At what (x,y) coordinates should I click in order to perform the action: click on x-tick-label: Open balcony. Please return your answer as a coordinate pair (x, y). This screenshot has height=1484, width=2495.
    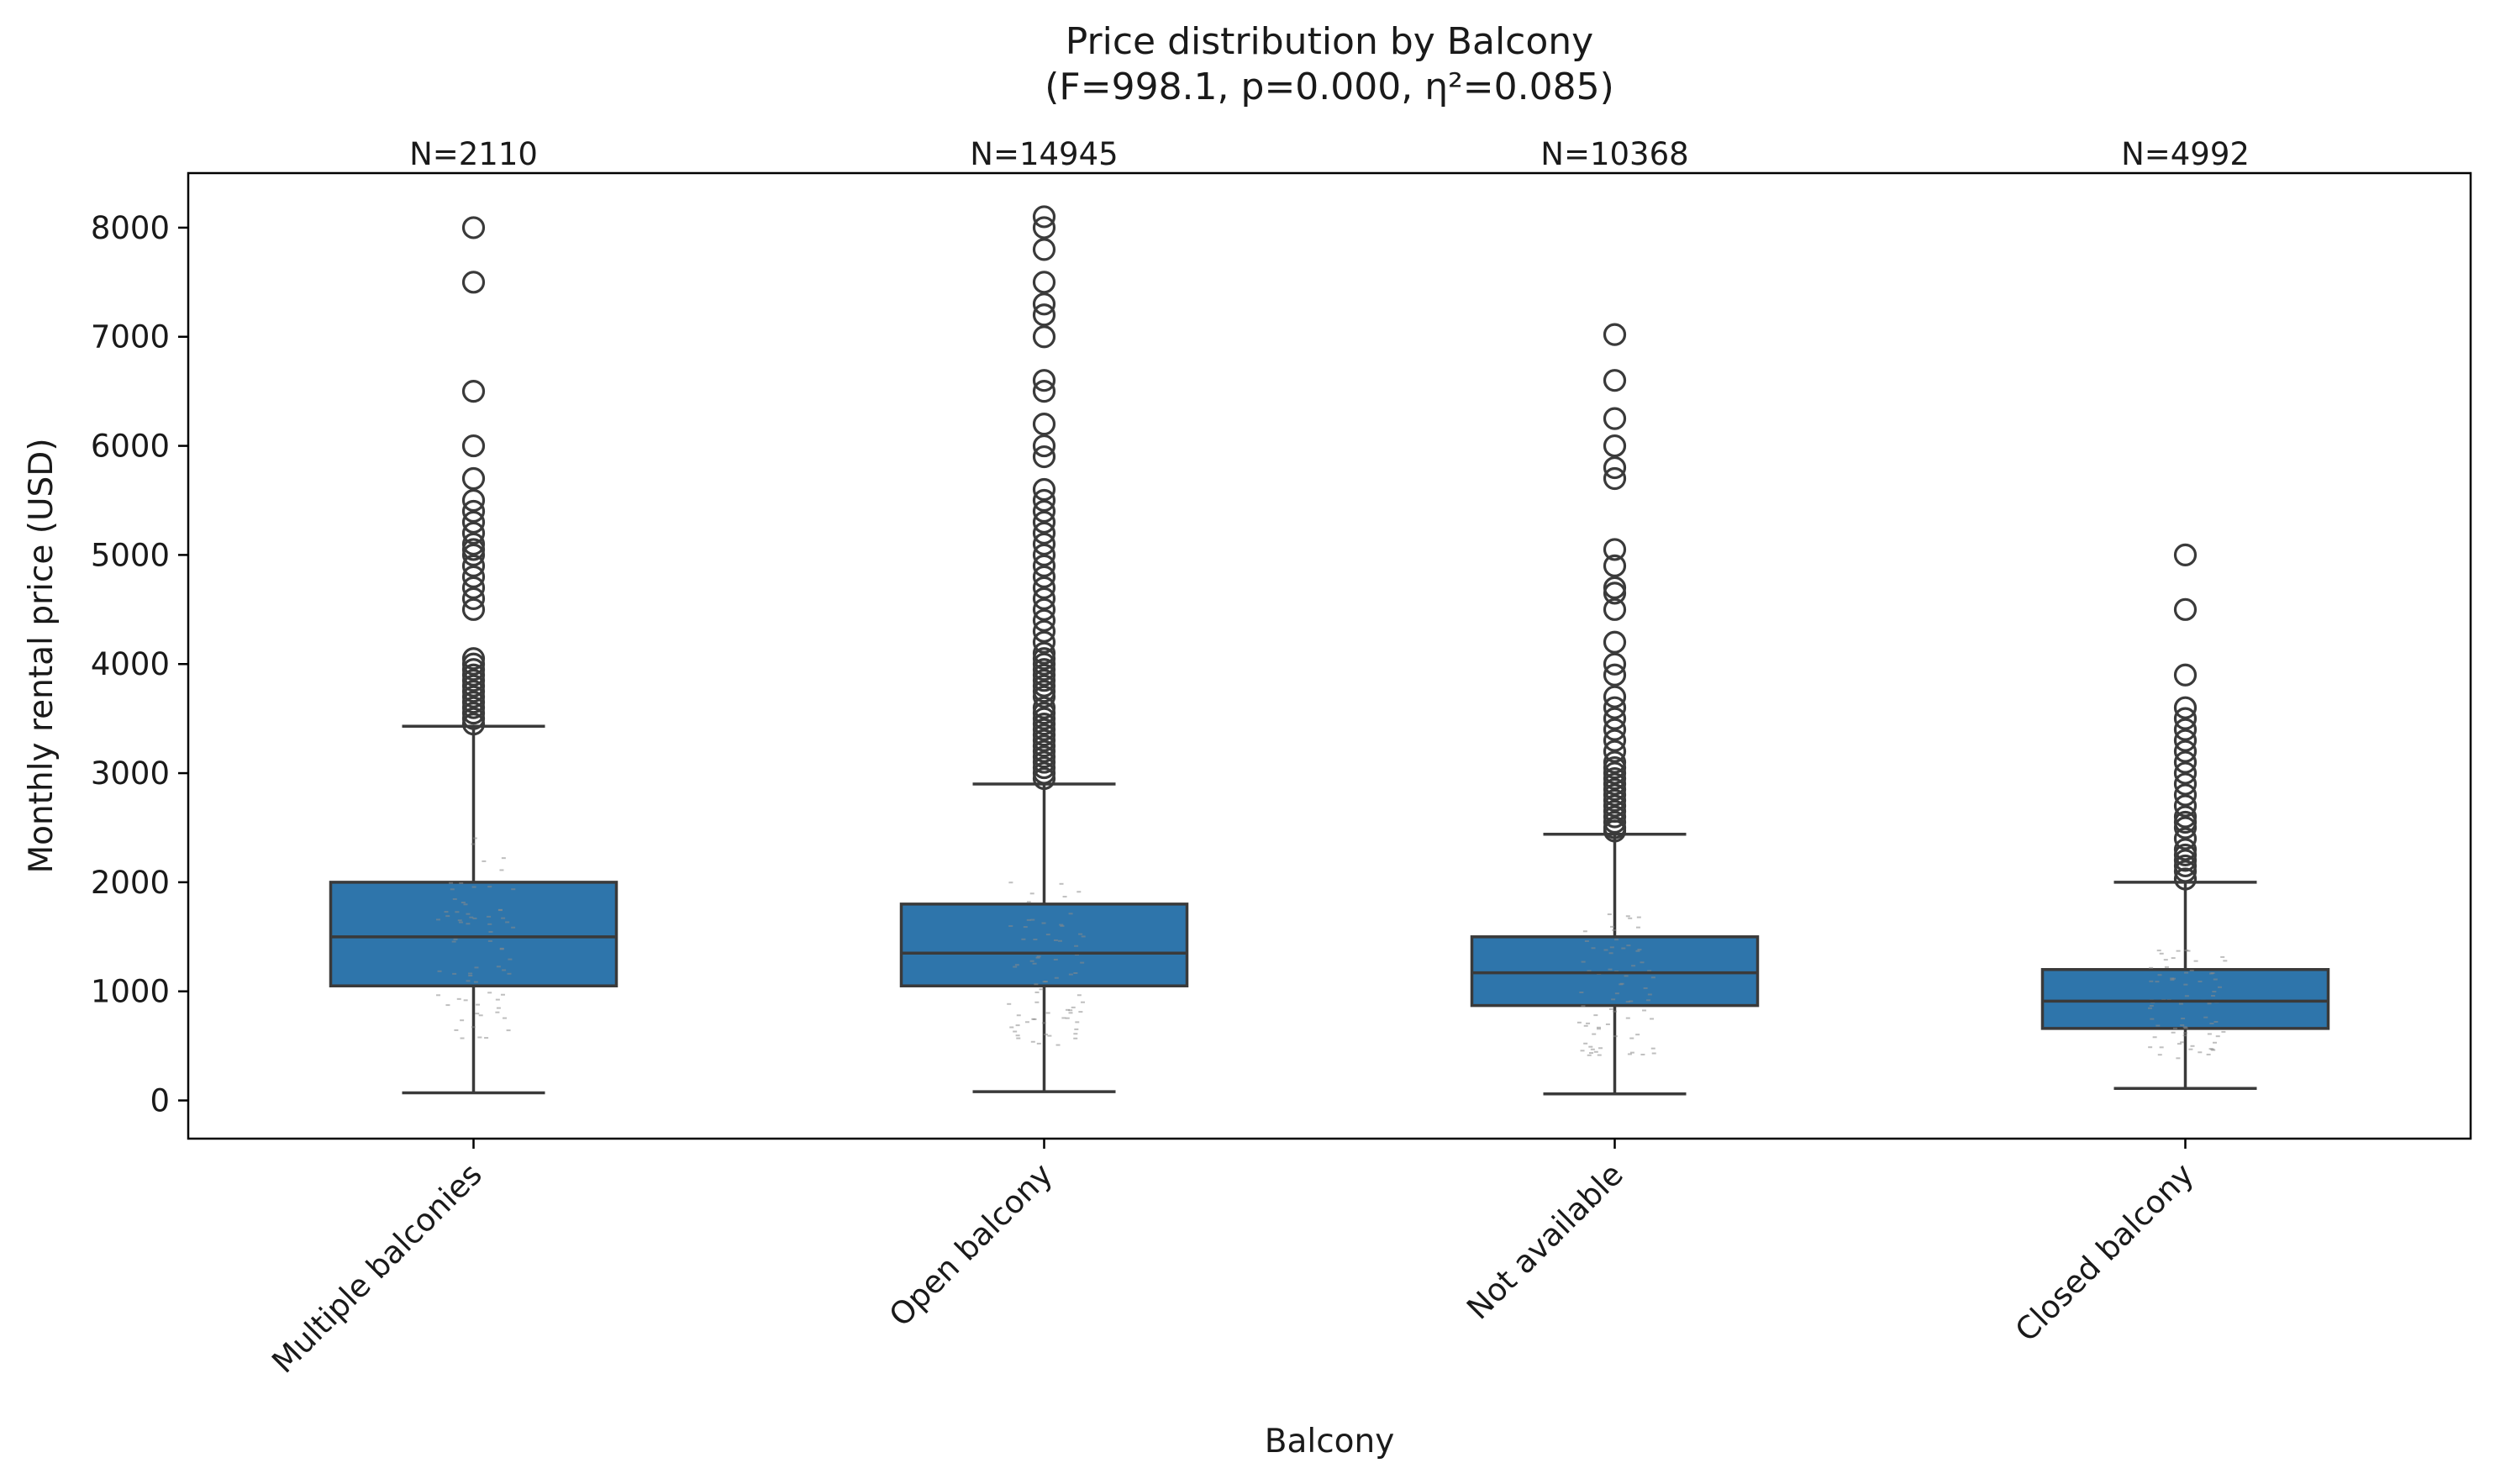
    Looking at the image, I should click on (971, 1245).